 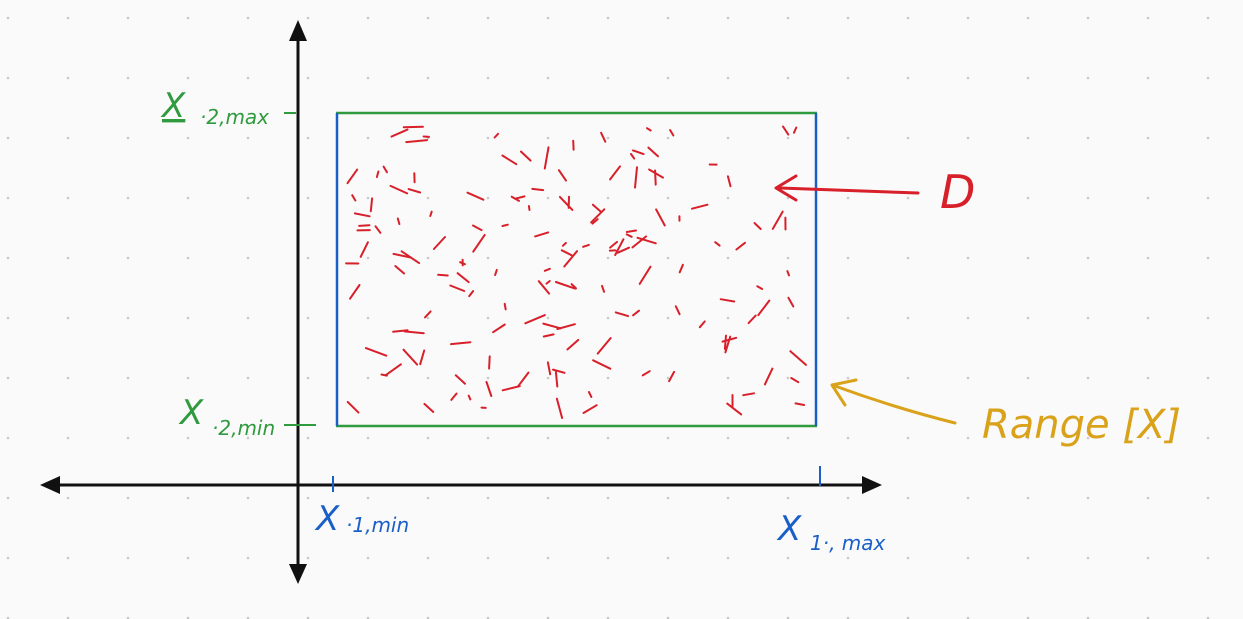 I want to click on x1-min-label: X ·1,min, so click(x=361, y=519).